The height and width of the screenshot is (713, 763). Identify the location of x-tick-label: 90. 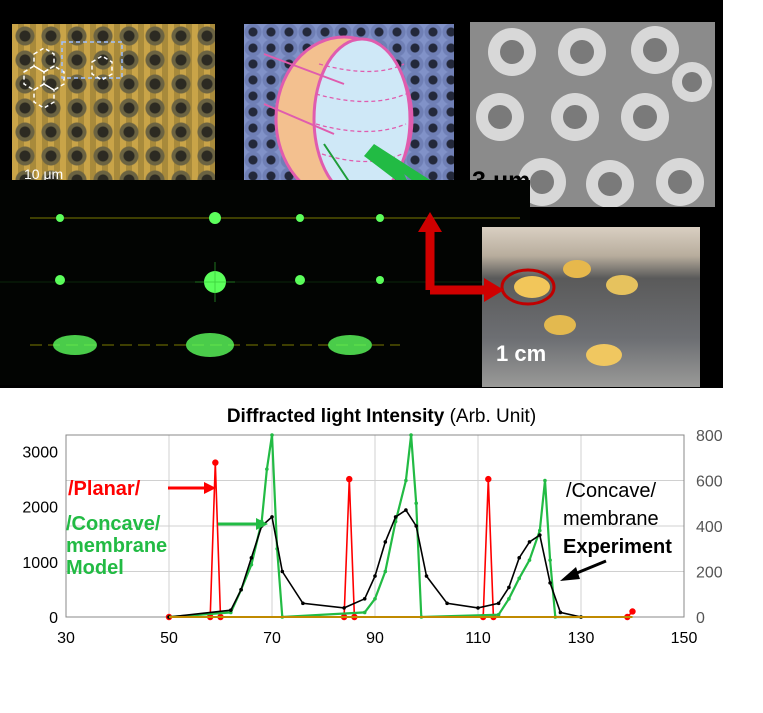
(375, 638).